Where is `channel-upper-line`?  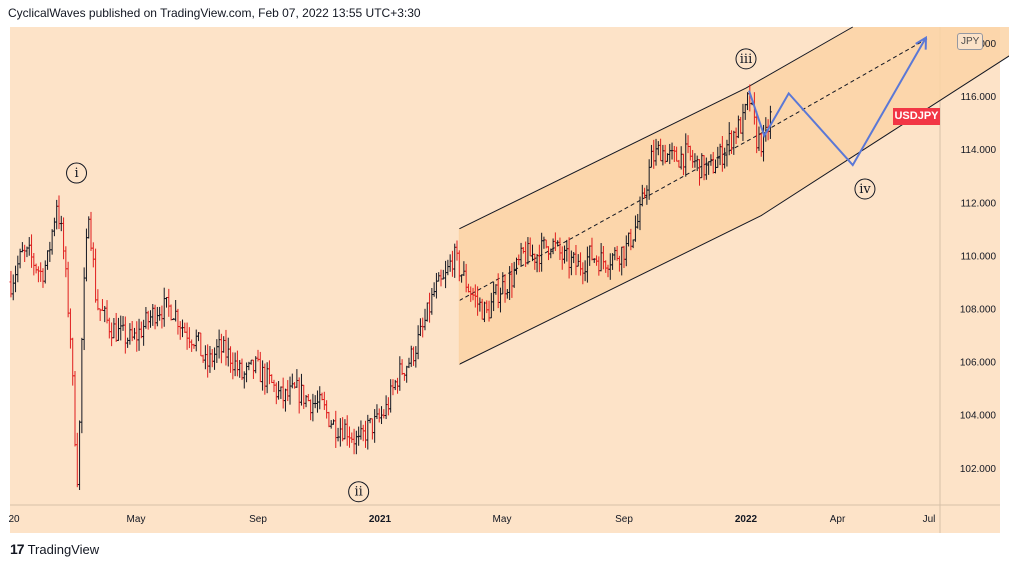
channel-upper-line is located at coordinates (656, 128).